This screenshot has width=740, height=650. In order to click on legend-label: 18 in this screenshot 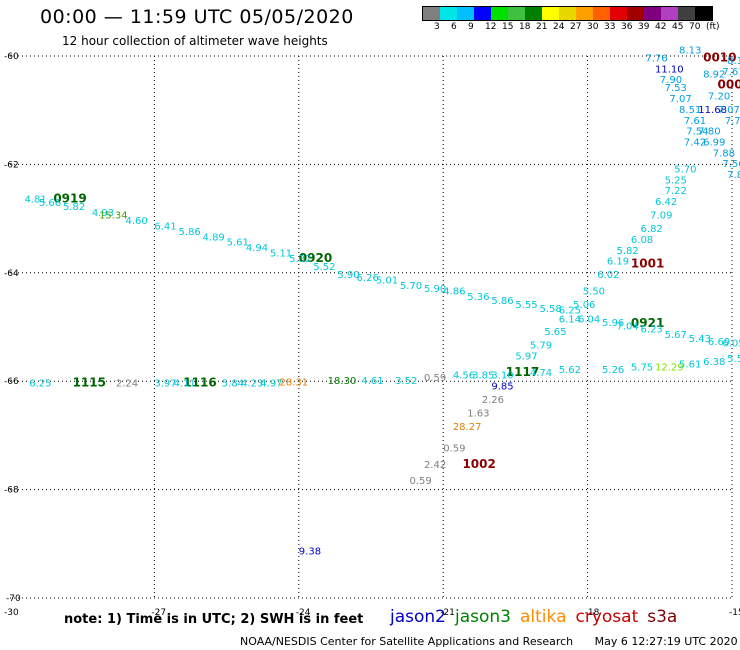, I will do `click(525, 27)`.